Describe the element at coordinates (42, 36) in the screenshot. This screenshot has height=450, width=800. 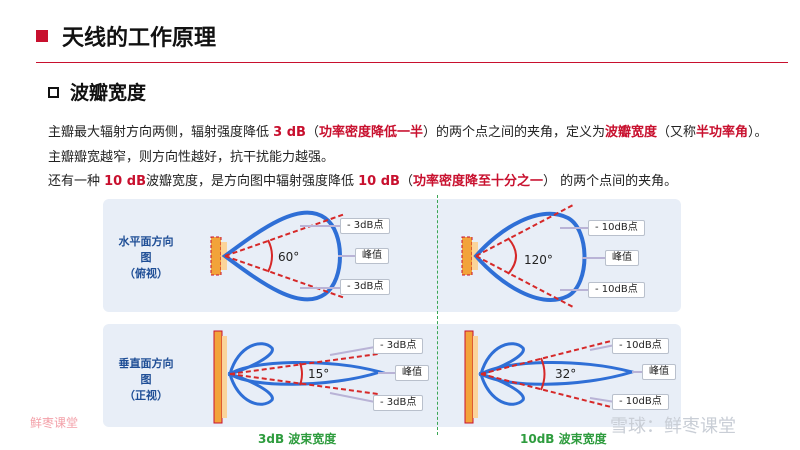
I see `title-marker` at that location.